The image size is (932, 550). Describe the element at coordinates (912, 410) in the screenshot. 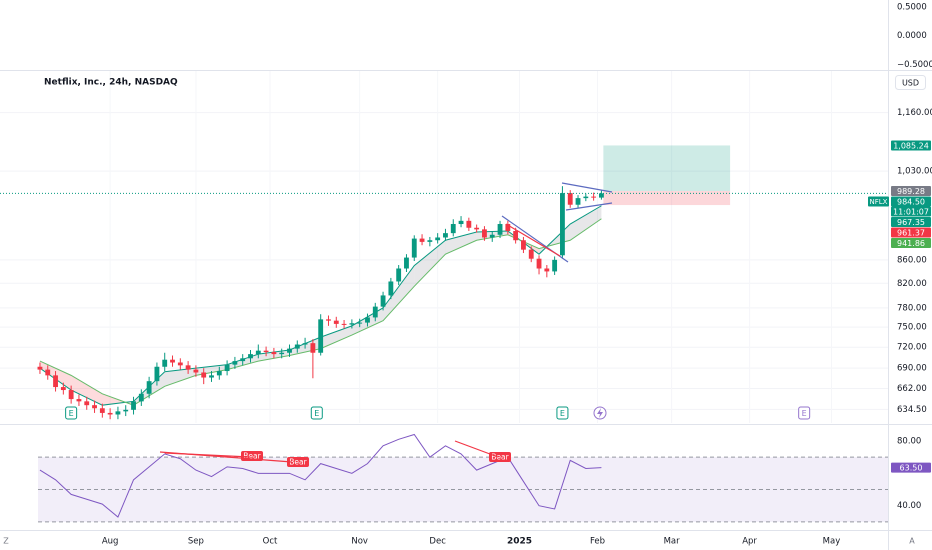

I see `y-tick-label: 634.50` at that location.